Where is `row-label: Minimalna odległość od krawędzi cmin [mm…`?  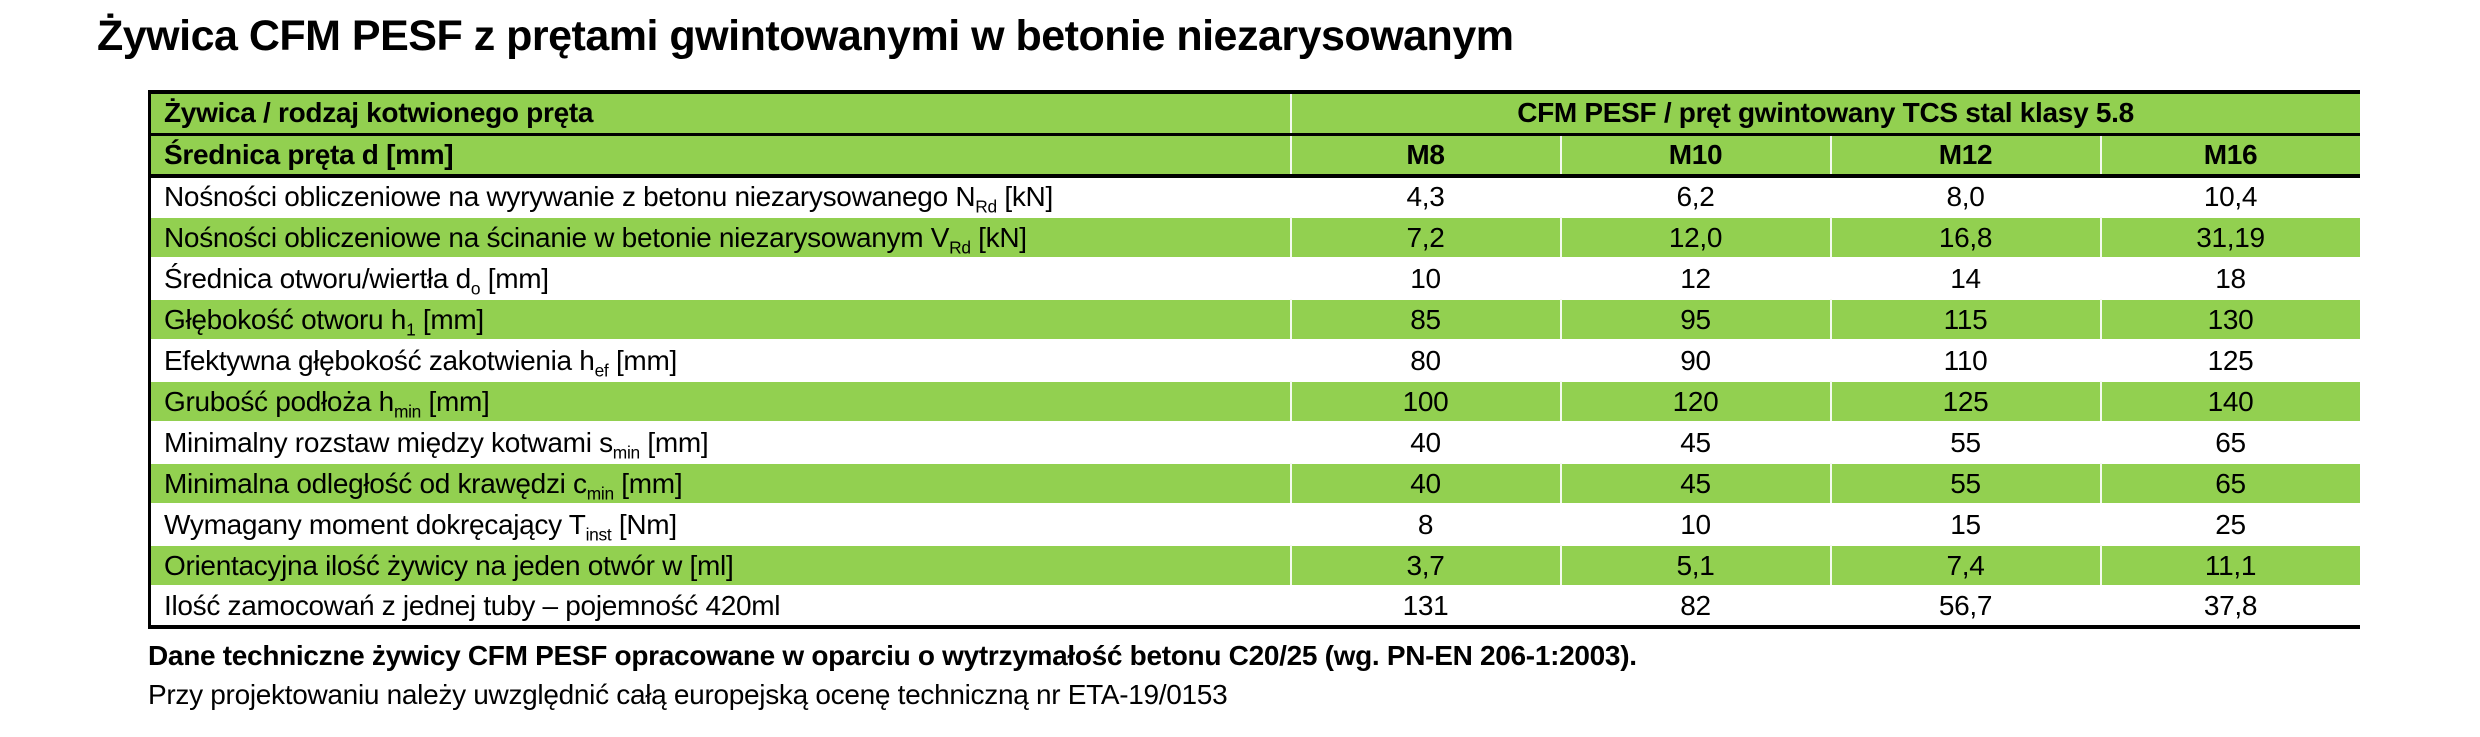
row-label: Minimalna odległość od krawędzi cmin [mm… is located at coordinates (719, 483).